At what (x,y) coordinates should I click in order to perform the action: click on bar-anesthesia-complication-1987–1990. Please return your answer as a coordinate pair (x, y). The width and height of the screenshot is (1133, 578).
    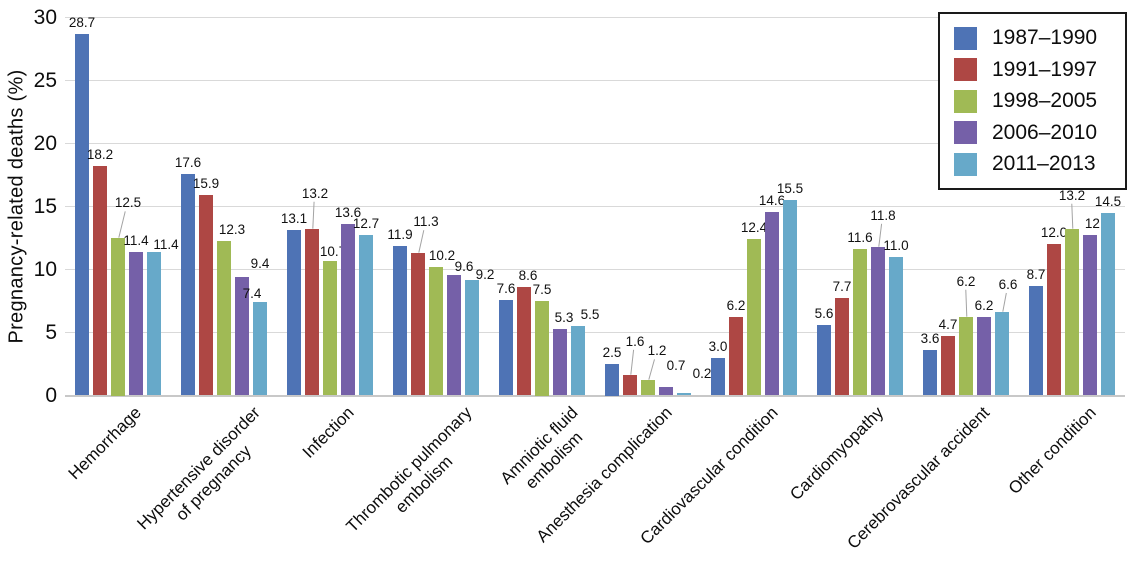
    Looking at the image, I should click on (612, 380).